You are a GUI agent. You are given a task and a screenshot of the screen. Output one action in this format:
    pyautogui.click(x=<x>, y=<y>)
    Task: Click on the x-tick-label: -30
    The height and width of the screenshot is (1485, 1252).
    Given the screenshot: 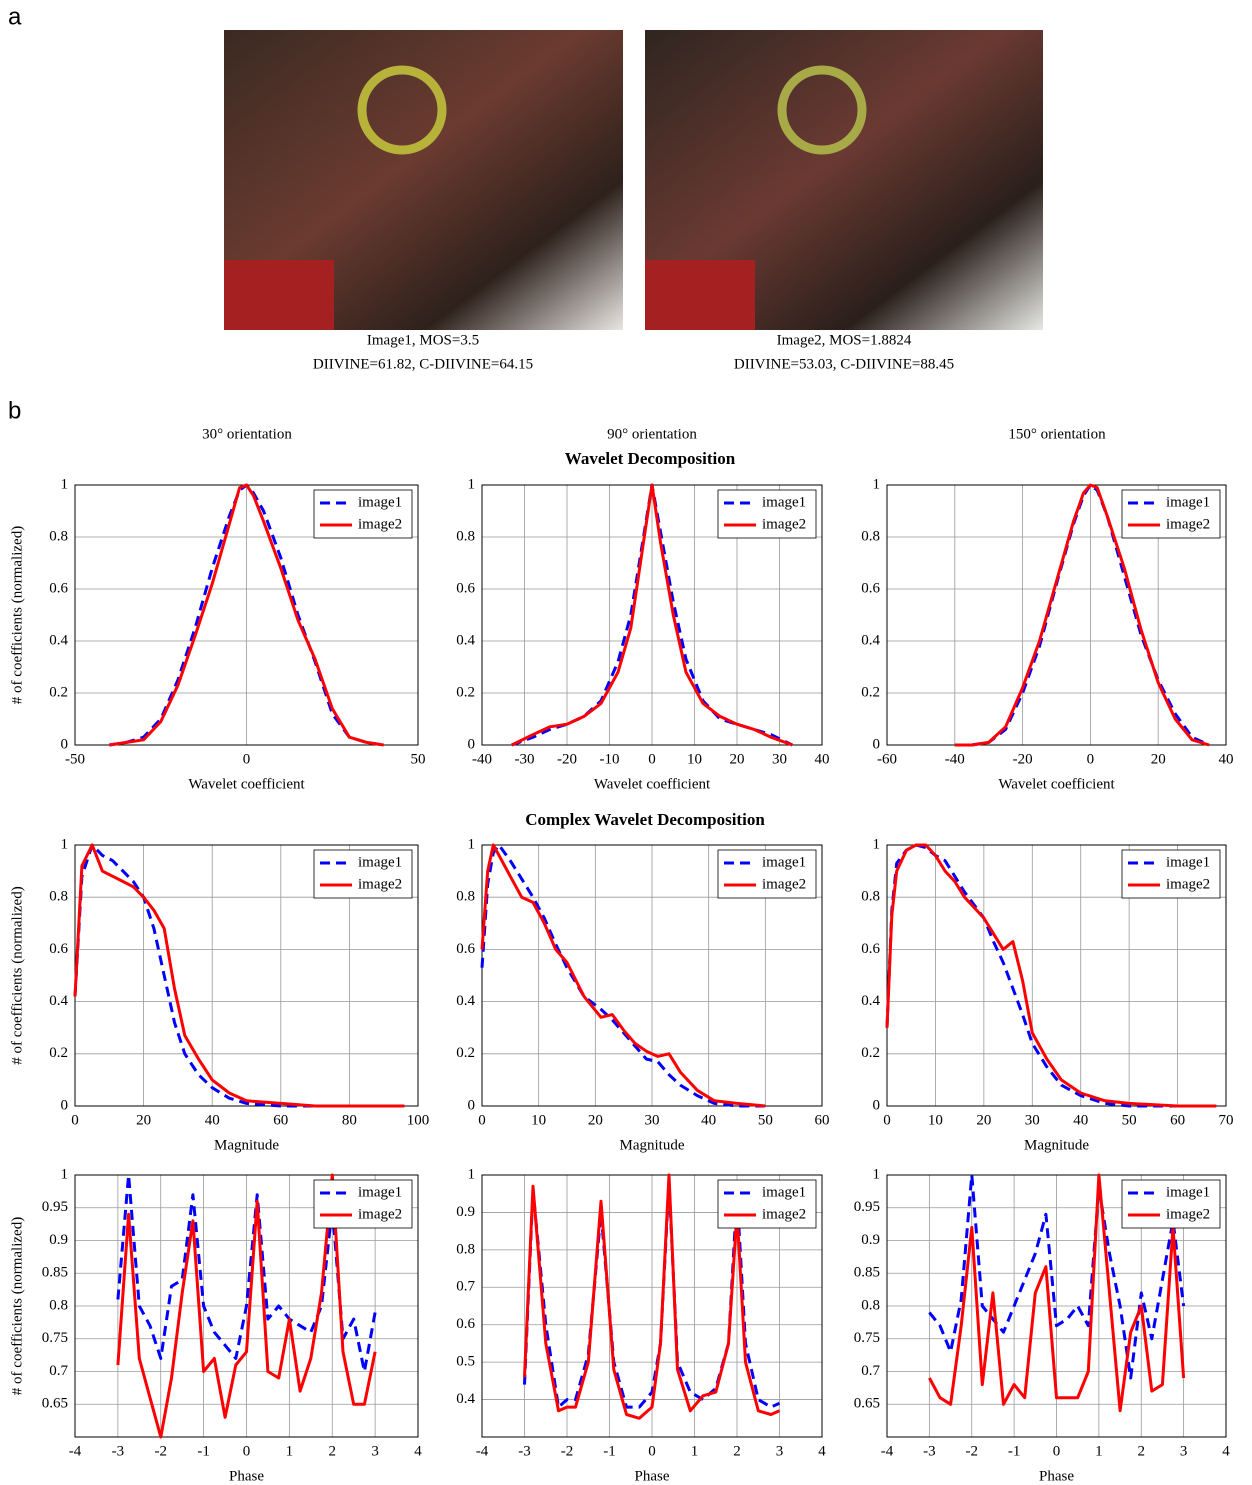 What is the action you would take?
    pyautogui.click(x=525, y=759)
    